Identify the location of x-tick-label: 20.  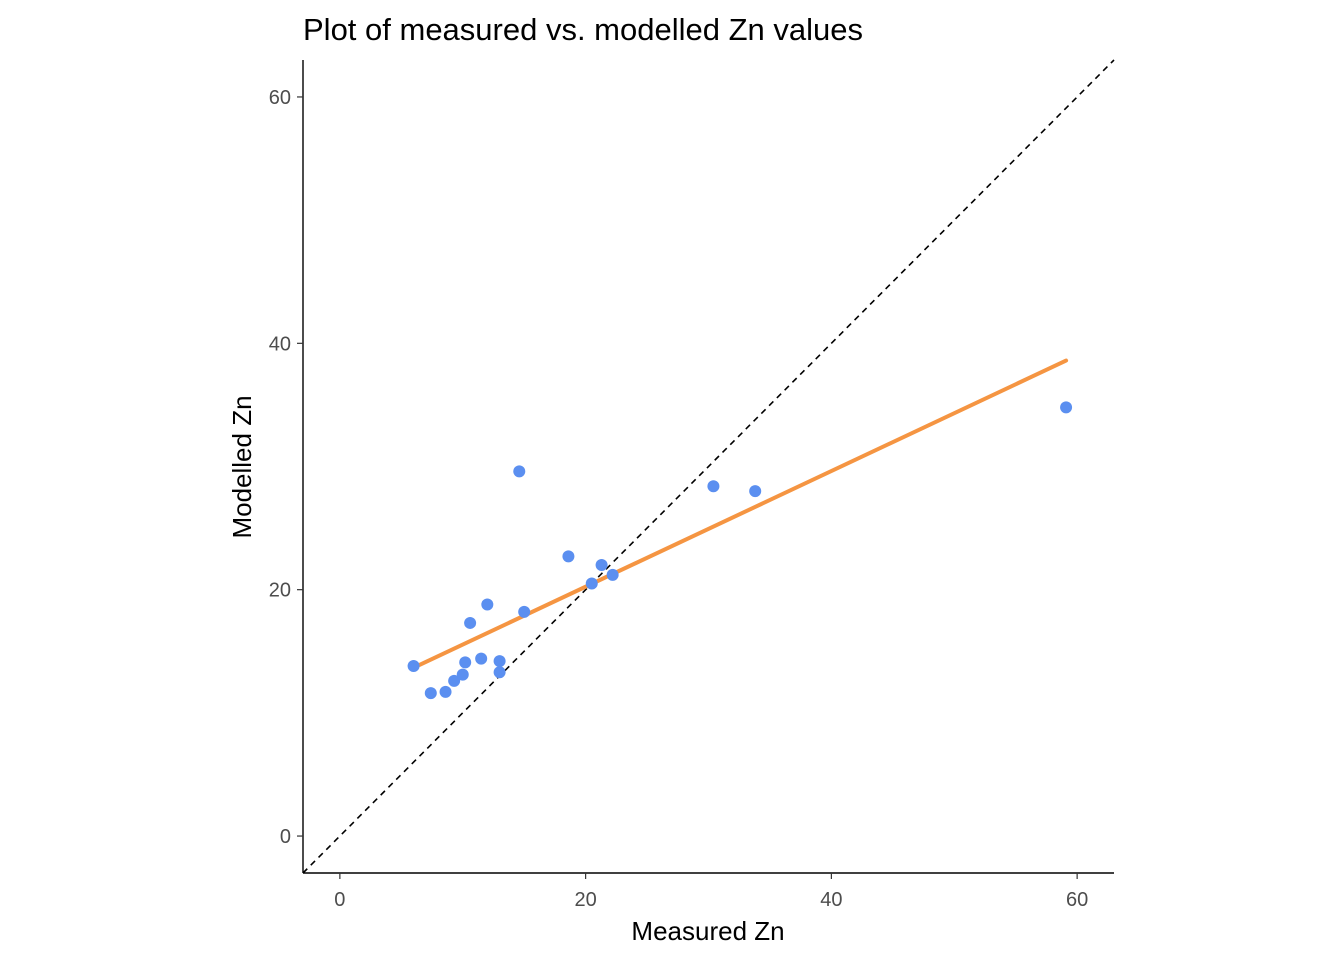
(585, 900).